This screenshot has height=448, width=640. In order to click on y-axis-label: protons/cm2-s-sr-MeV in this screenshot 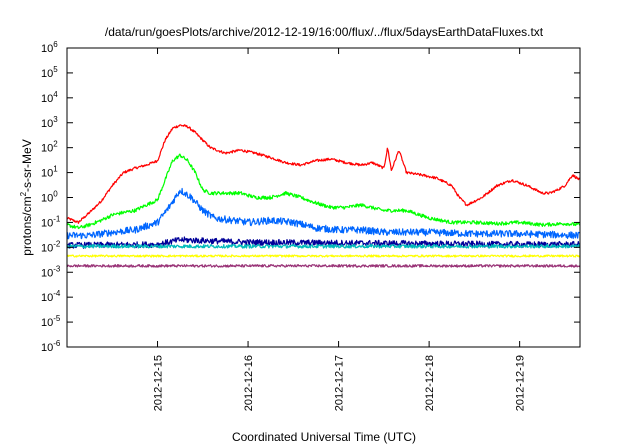, I will do `click(26, 197)`.